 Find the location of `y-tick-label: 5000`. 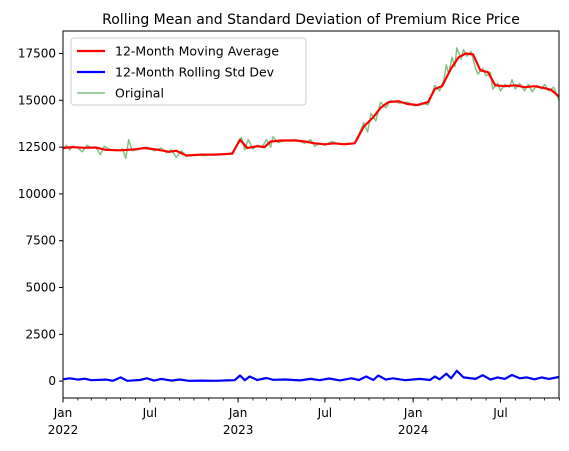

y-tick-label: 5000 is located at coordinates (40, 288).